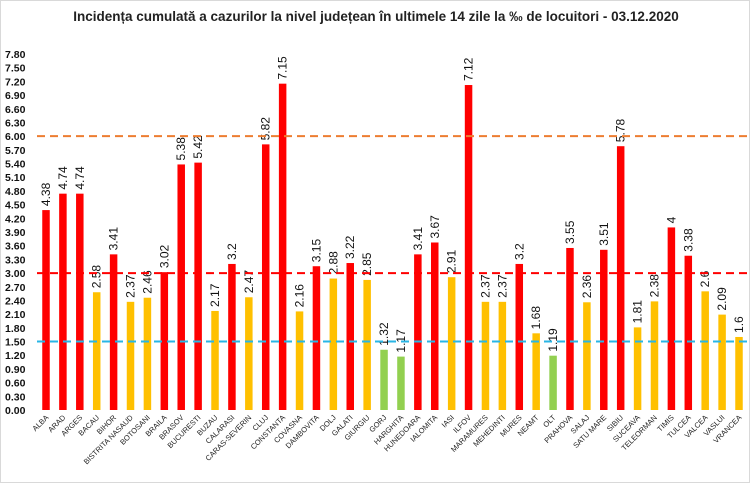  I want to click on y-tick-label: 2.70, so click(15, 288).